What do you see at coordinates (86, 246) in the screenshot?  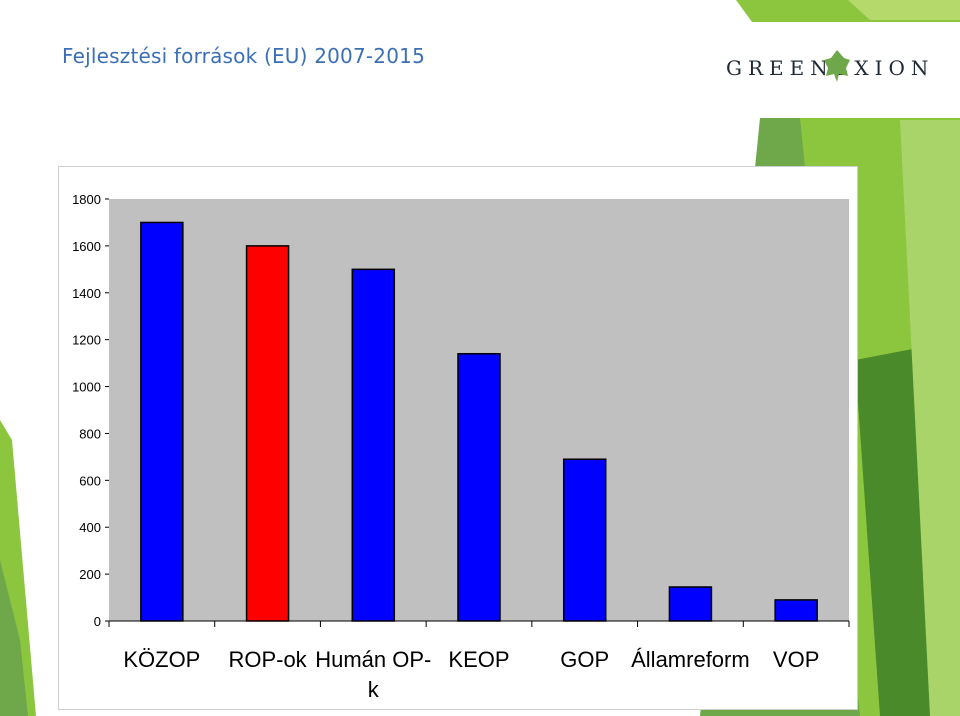 I see `y-tick-label: 1600` at bounding box center [86, 246].